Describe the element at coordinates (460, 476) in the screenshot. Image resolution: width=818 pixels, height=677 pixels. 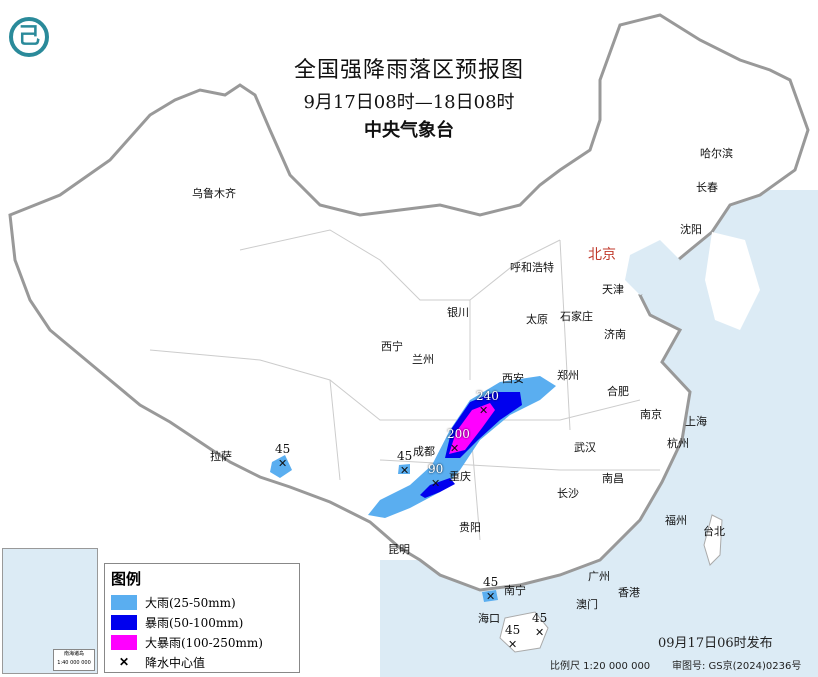
I see `city-label: 重庆` at that location.